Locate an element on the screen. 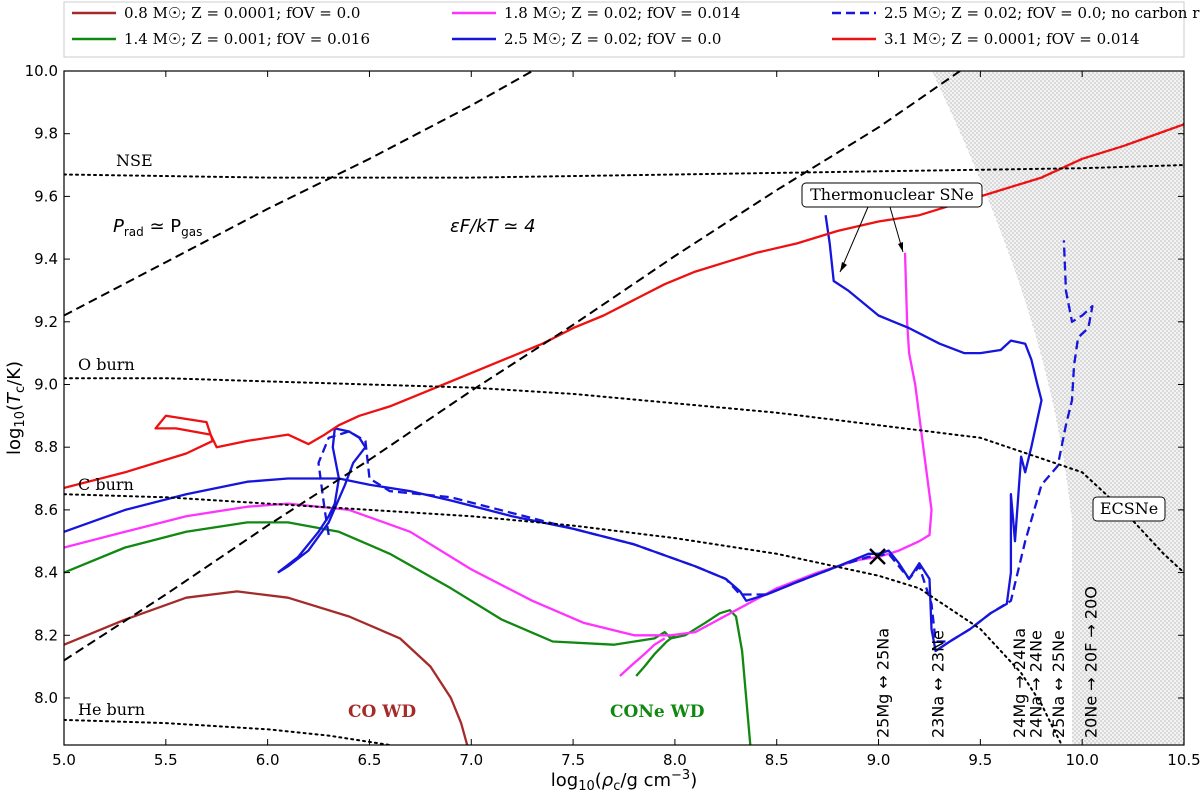 The width and height of the screenshot is (1200, 794). reaction-label: 24Mg → 24Na is located at coordinates (1019, 683).